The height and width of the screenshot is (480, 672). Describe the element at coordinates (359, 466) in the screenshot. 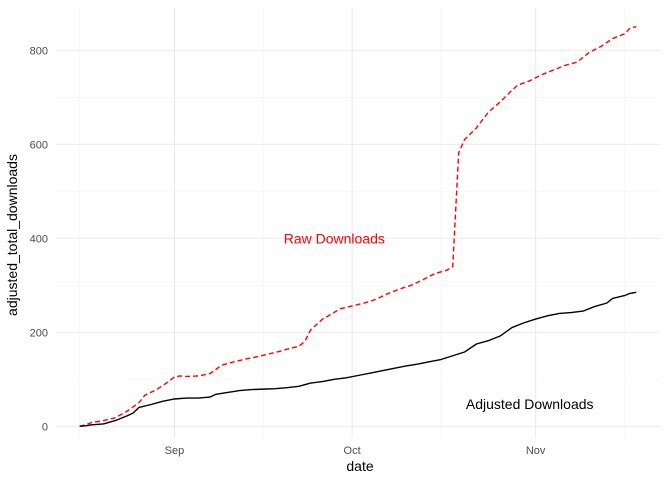

I see `x-axis-title: date` at that location.